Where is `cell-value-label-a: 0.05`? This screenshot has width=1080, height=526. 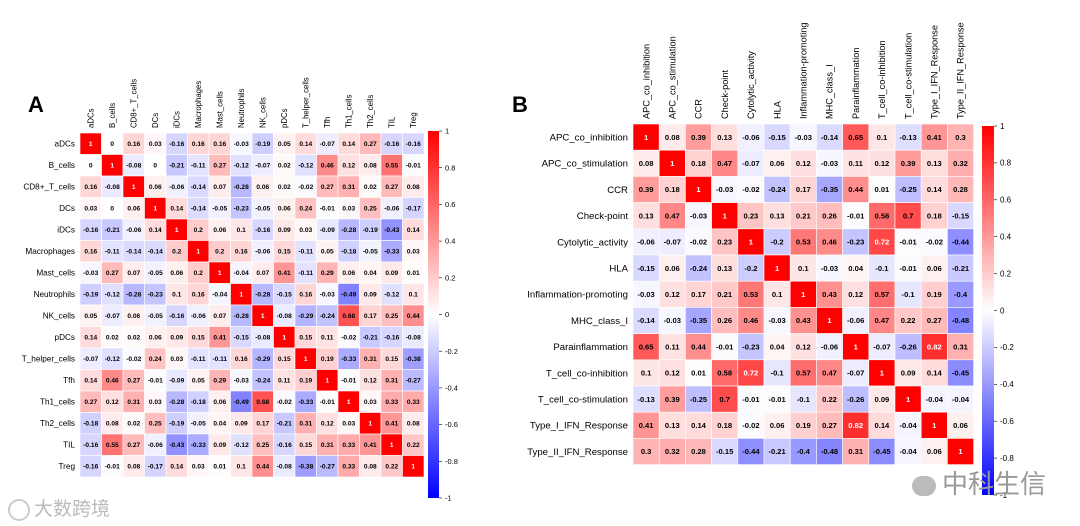 cell-value-label-a: 0.05 is located at coordinates (284, 144).